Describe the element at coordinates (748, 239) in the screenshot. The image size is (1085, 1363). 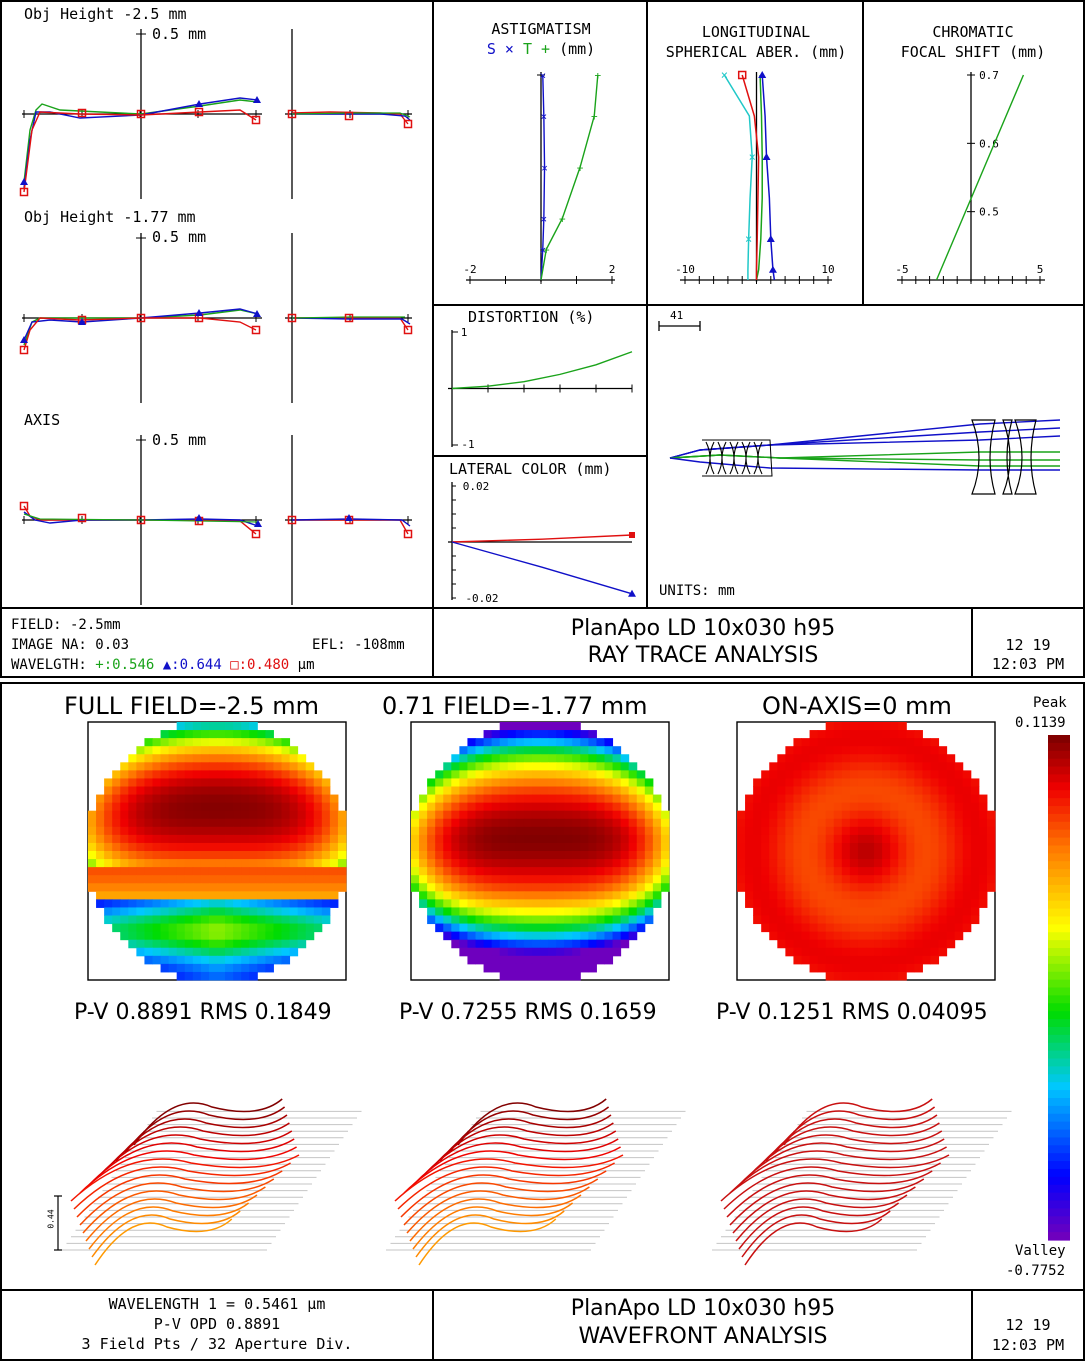
I see `spher-cyan-marker: ×` at that location.